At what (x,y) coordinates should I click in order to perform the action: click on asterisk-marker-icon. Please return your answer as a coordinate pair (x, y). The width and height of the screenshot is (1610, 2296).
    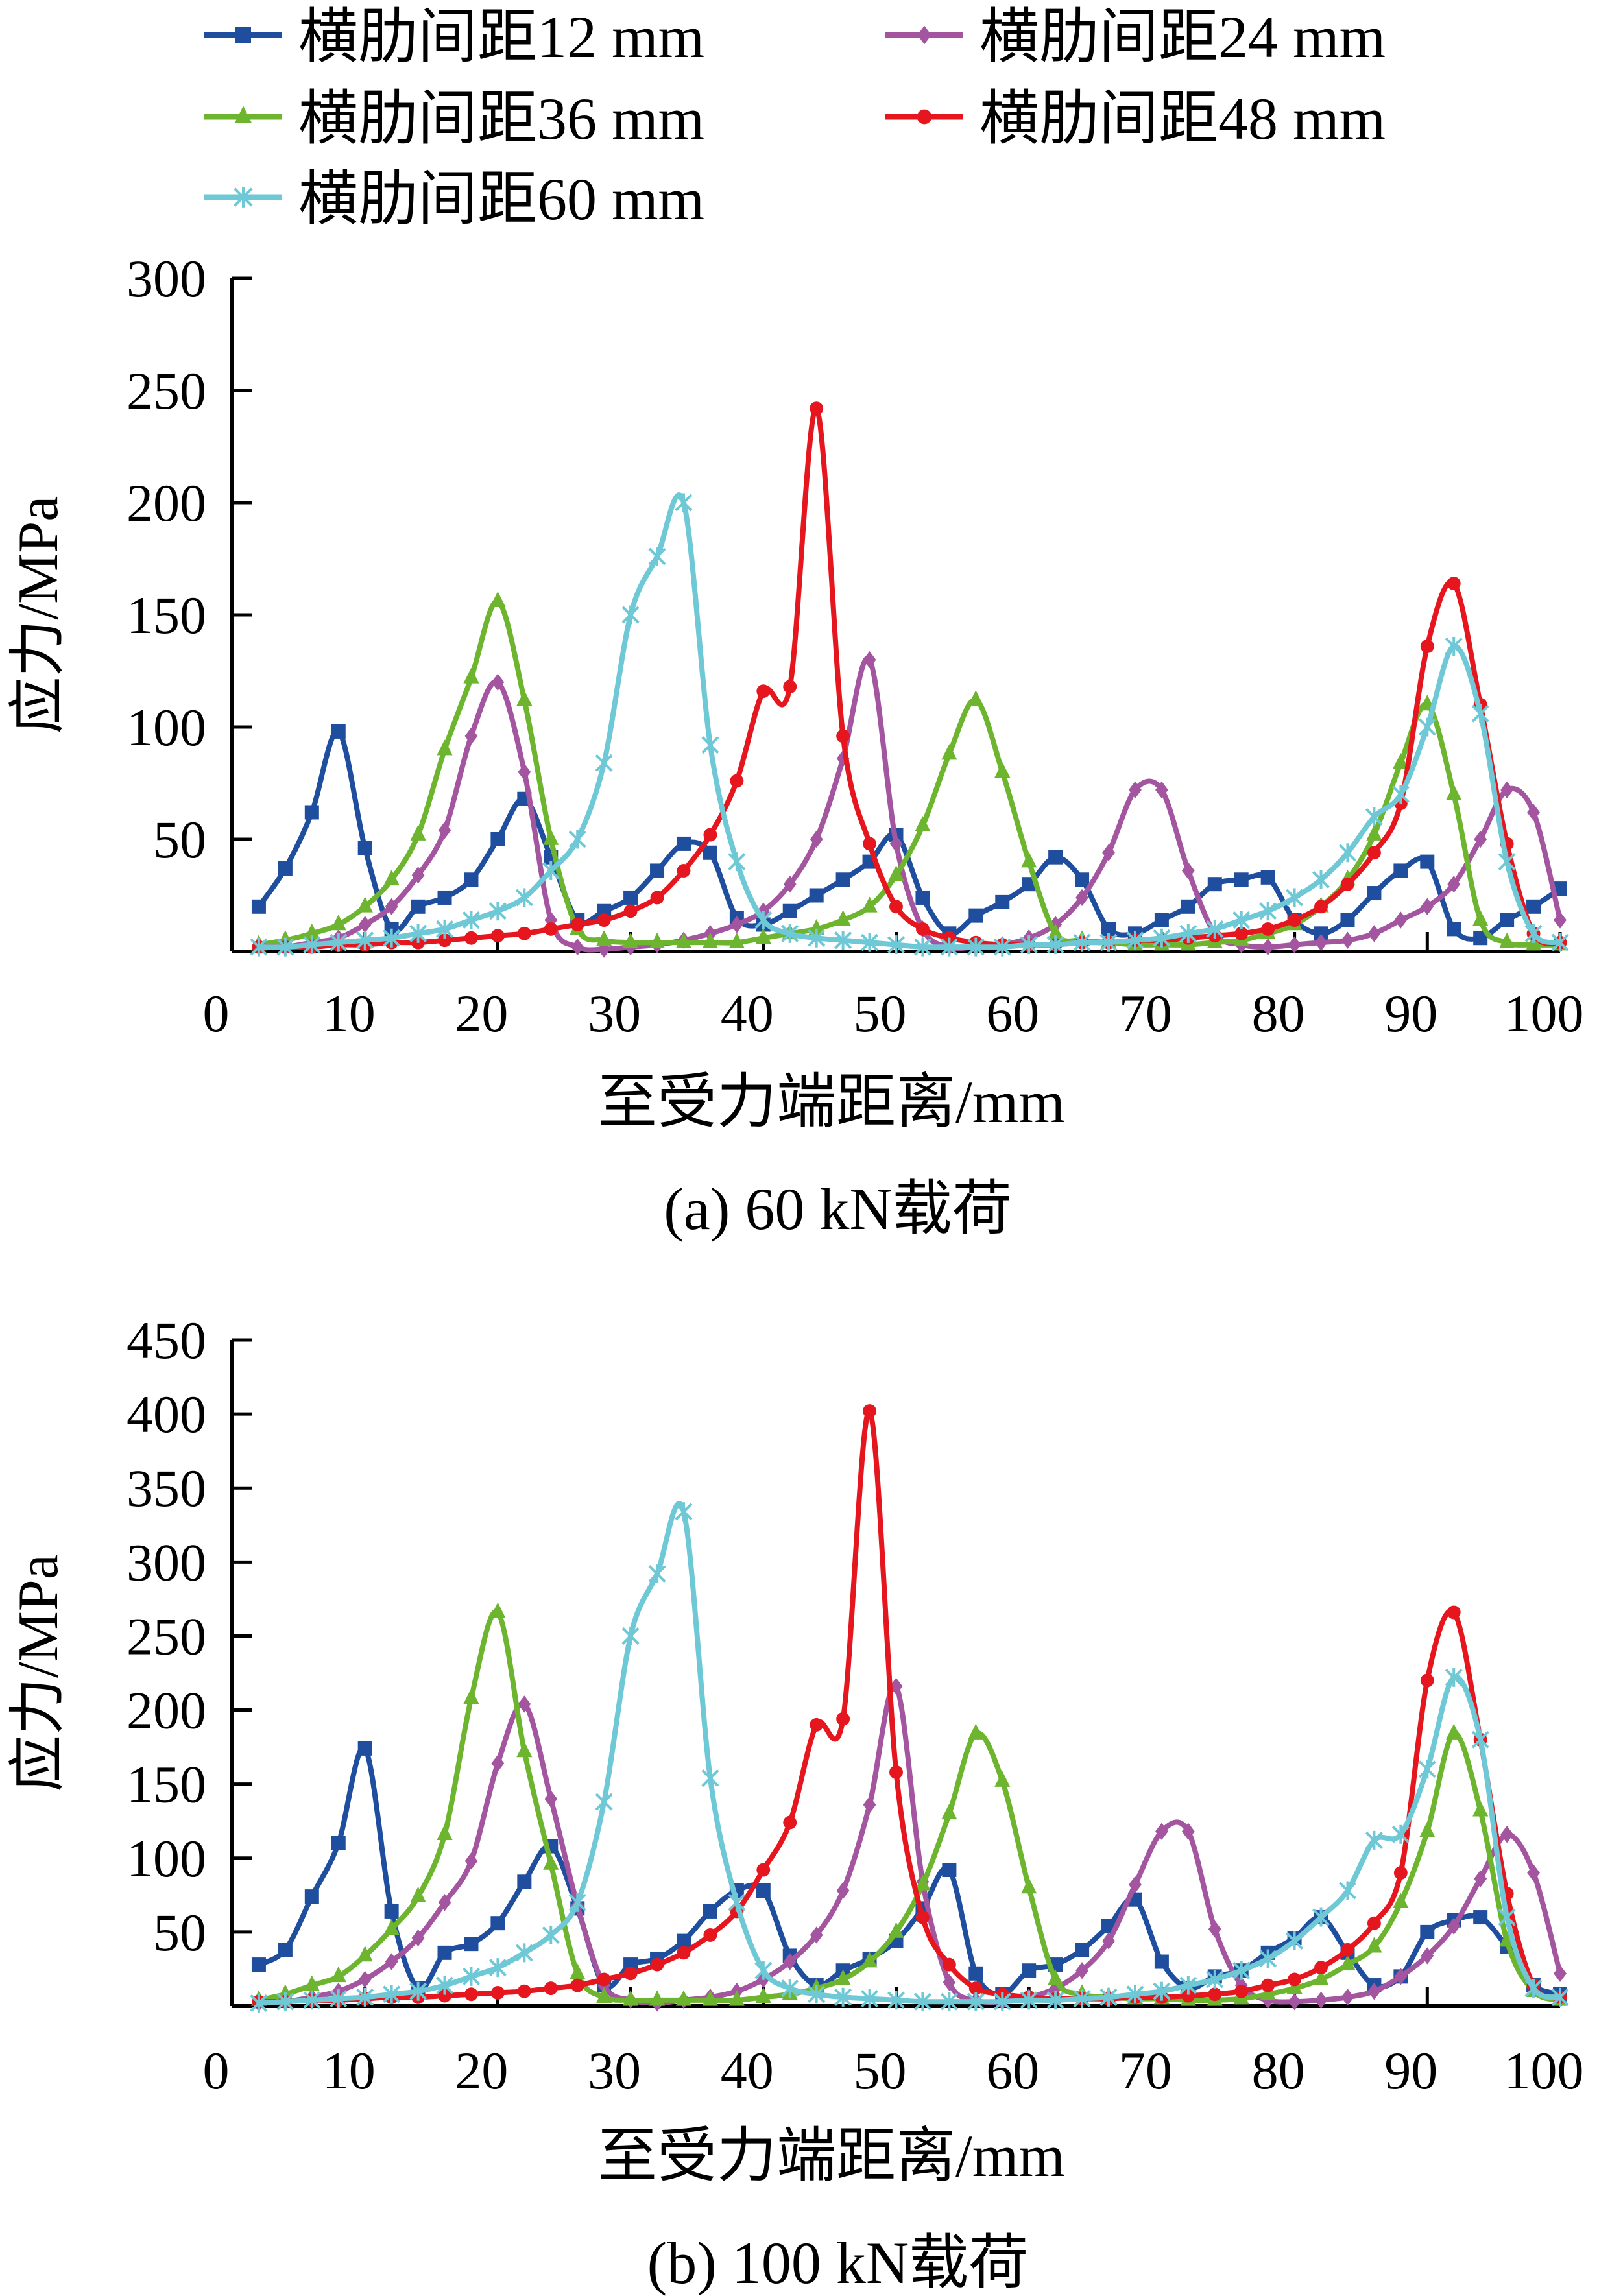
    Looking at the image, I should click on (244, 197).